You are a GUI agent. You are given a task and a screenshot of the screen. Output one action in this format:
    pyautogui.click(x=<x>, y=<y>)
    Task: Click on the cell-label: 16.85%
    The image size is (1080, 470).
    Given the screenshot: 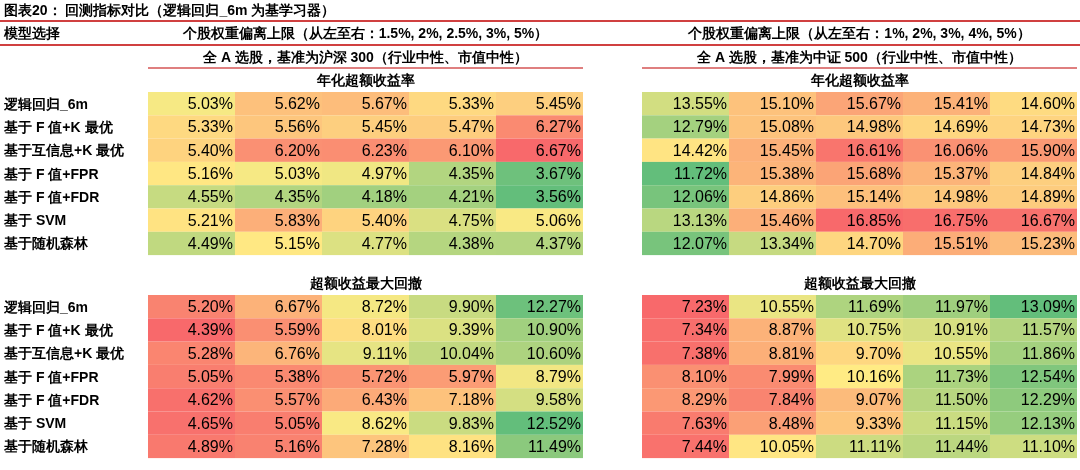 What is the action you would take?
    pyautogui.click(x=873, y=220)
    